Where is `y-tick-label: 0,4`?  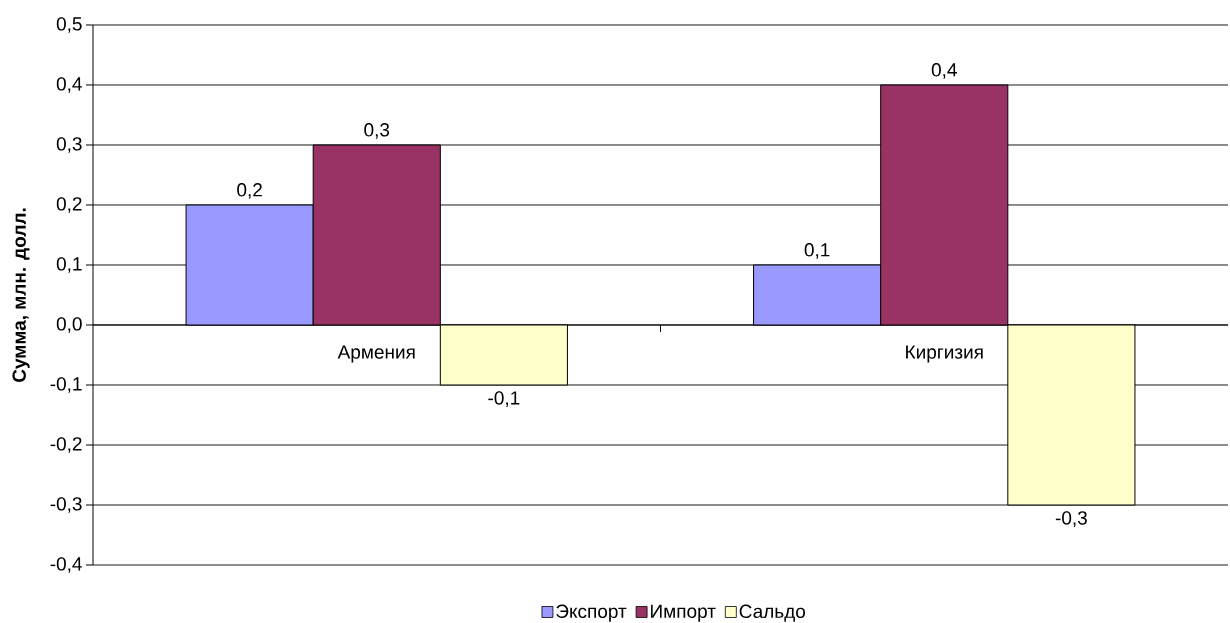 y-tick-label: 0,4 is located at coordinates (69, 85).